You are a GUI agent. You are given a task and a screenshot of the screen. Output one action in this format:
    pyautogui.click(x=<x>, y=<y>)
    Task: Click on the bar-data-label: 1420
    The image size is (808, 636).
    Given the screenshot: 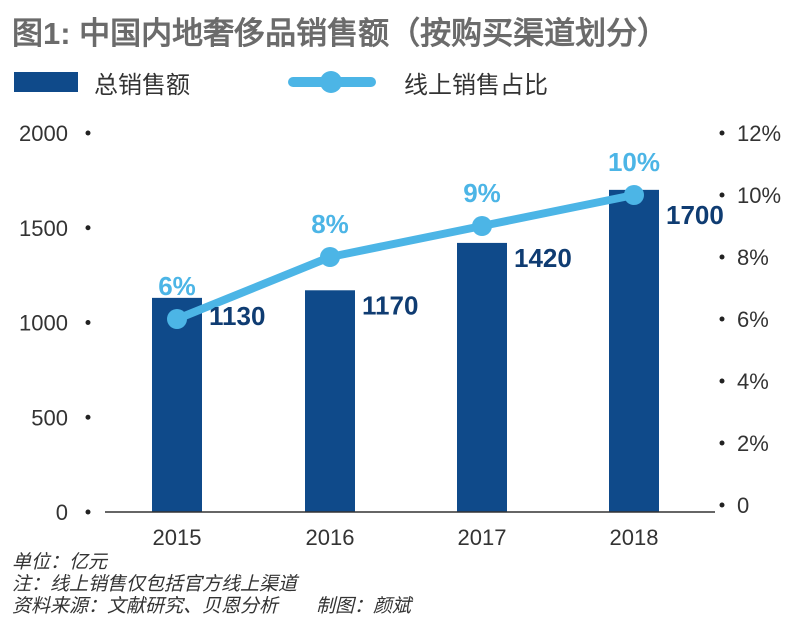 What is the action you would take?
    pyautogui.click(x=543, y=258)
    